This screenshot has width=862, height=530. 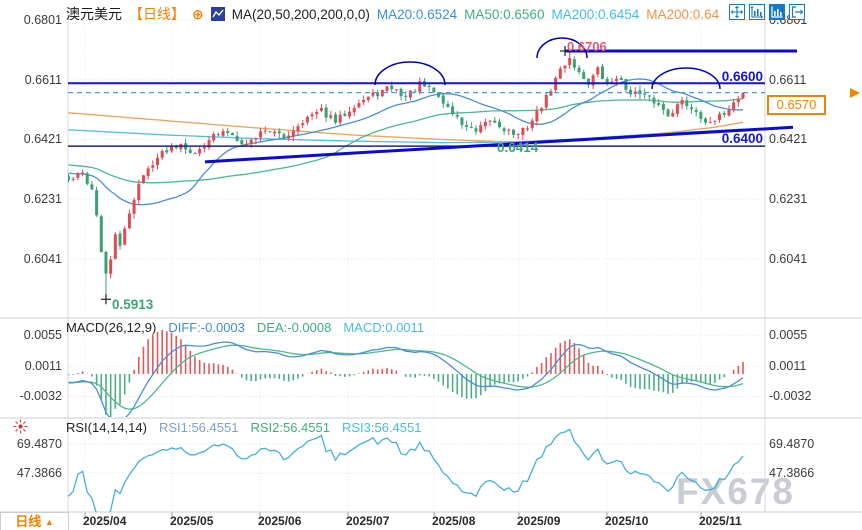 I want to click on price-axis-left-0: 0.6801, so click(x=42, y=20).